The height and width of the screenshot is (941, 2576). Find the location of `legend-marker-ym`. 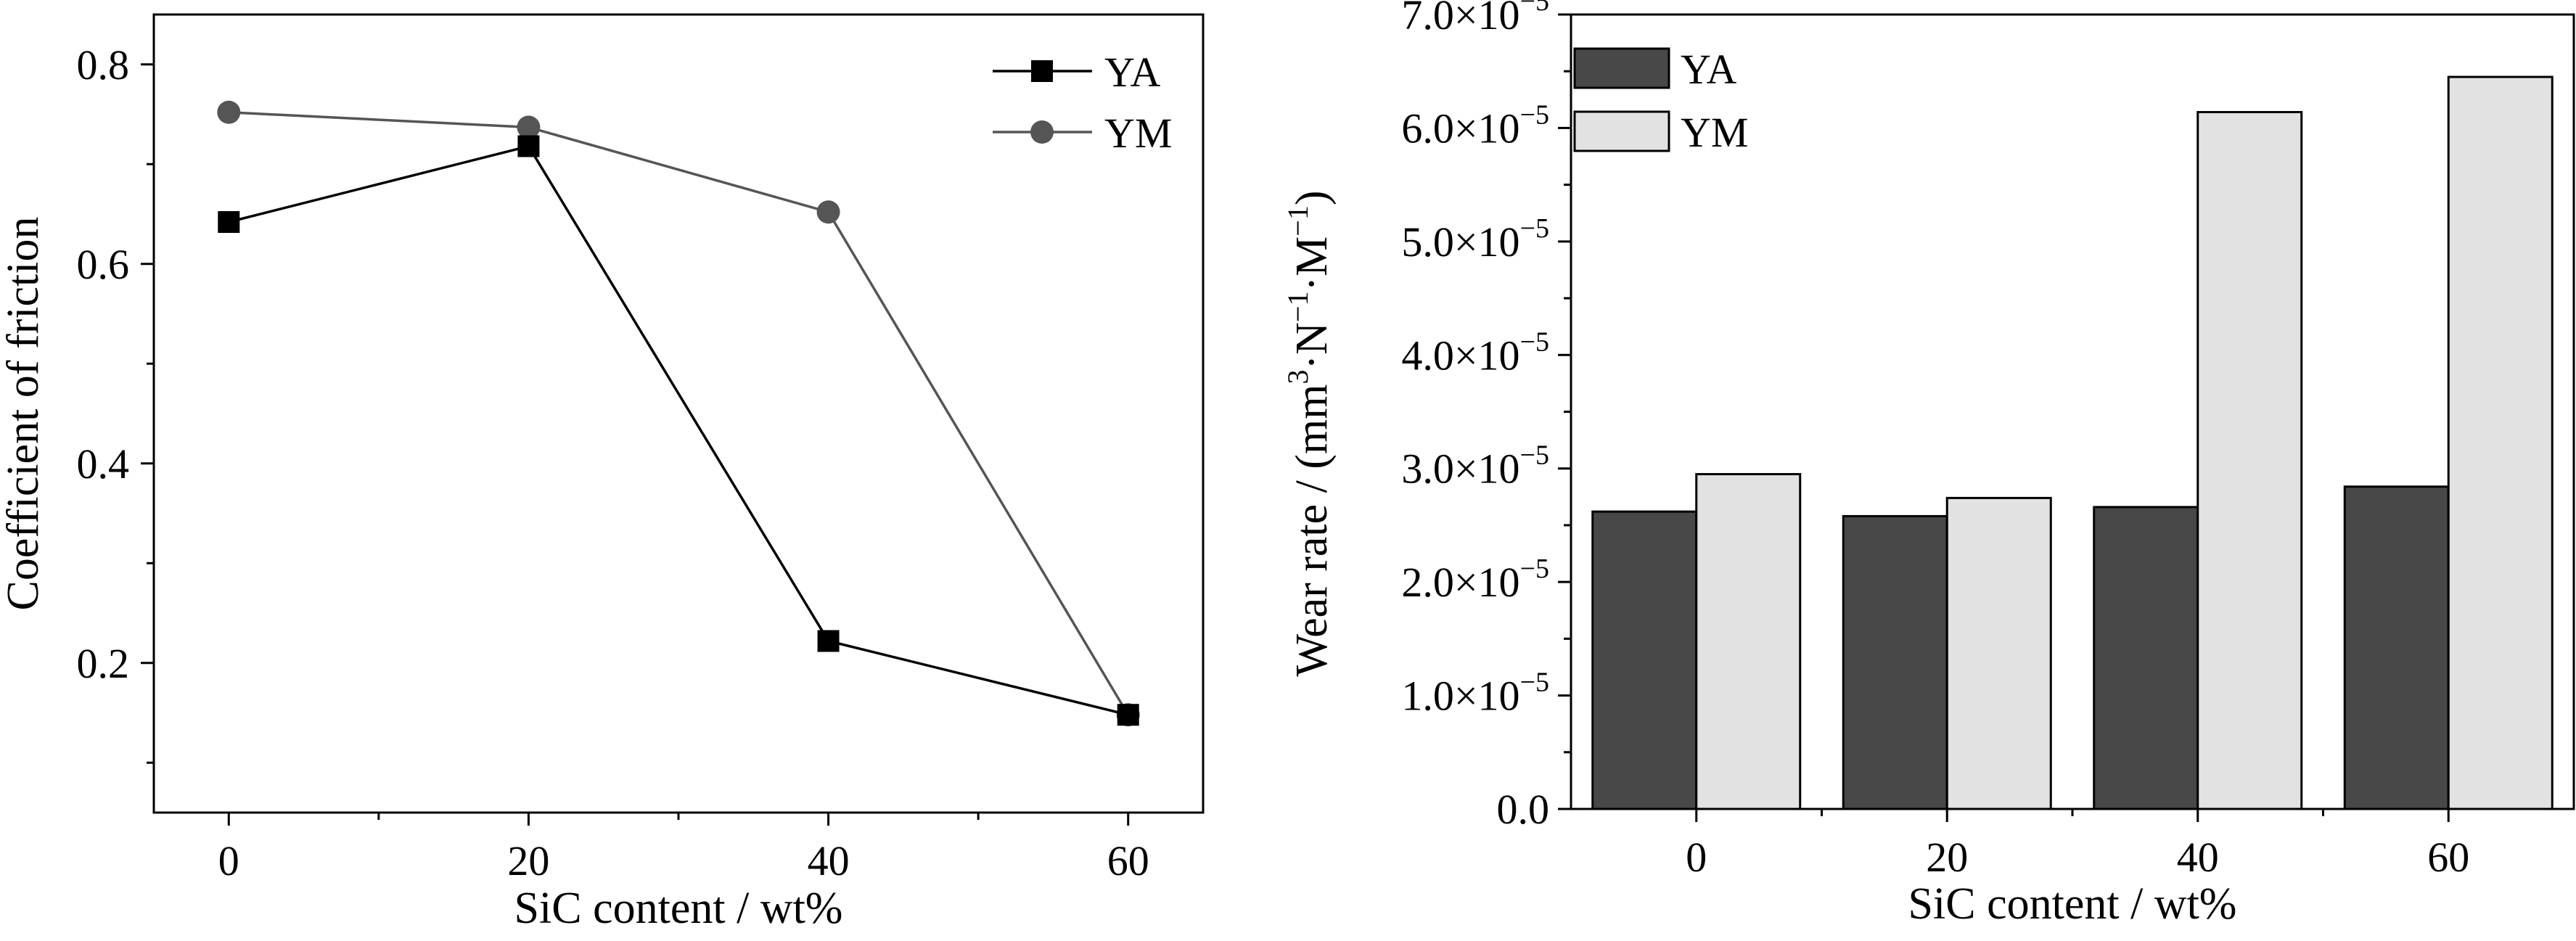

legend-marker-ym is located at coordinates (1042, 132).